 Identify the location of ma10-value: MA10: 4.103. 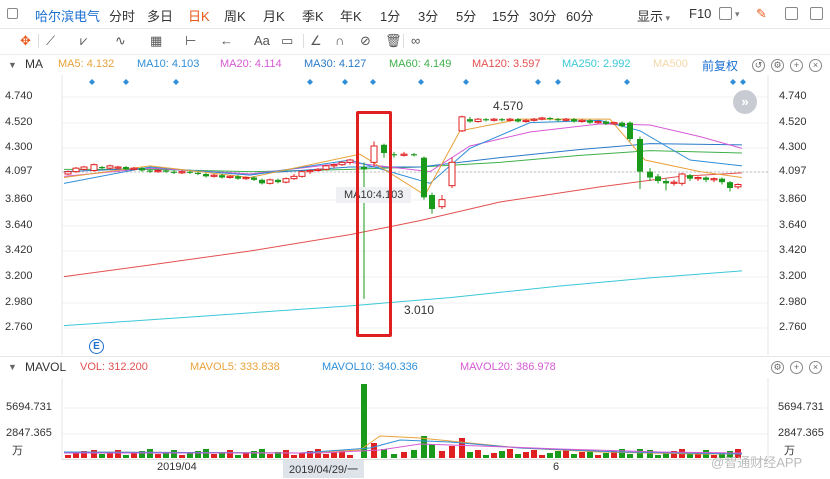
(168, 64).